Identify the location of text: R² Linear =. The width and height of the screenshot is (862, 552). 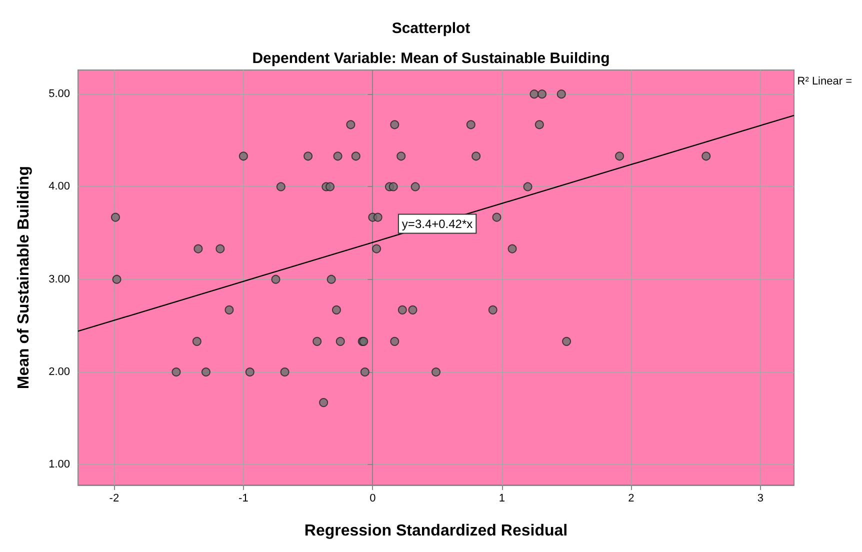
(824, 82).